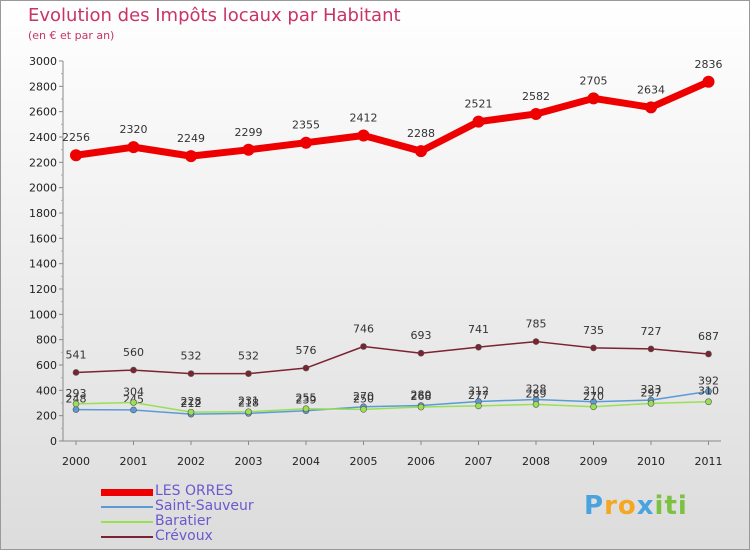  I want to click on y-tick-label: 200, so click(46, 416).